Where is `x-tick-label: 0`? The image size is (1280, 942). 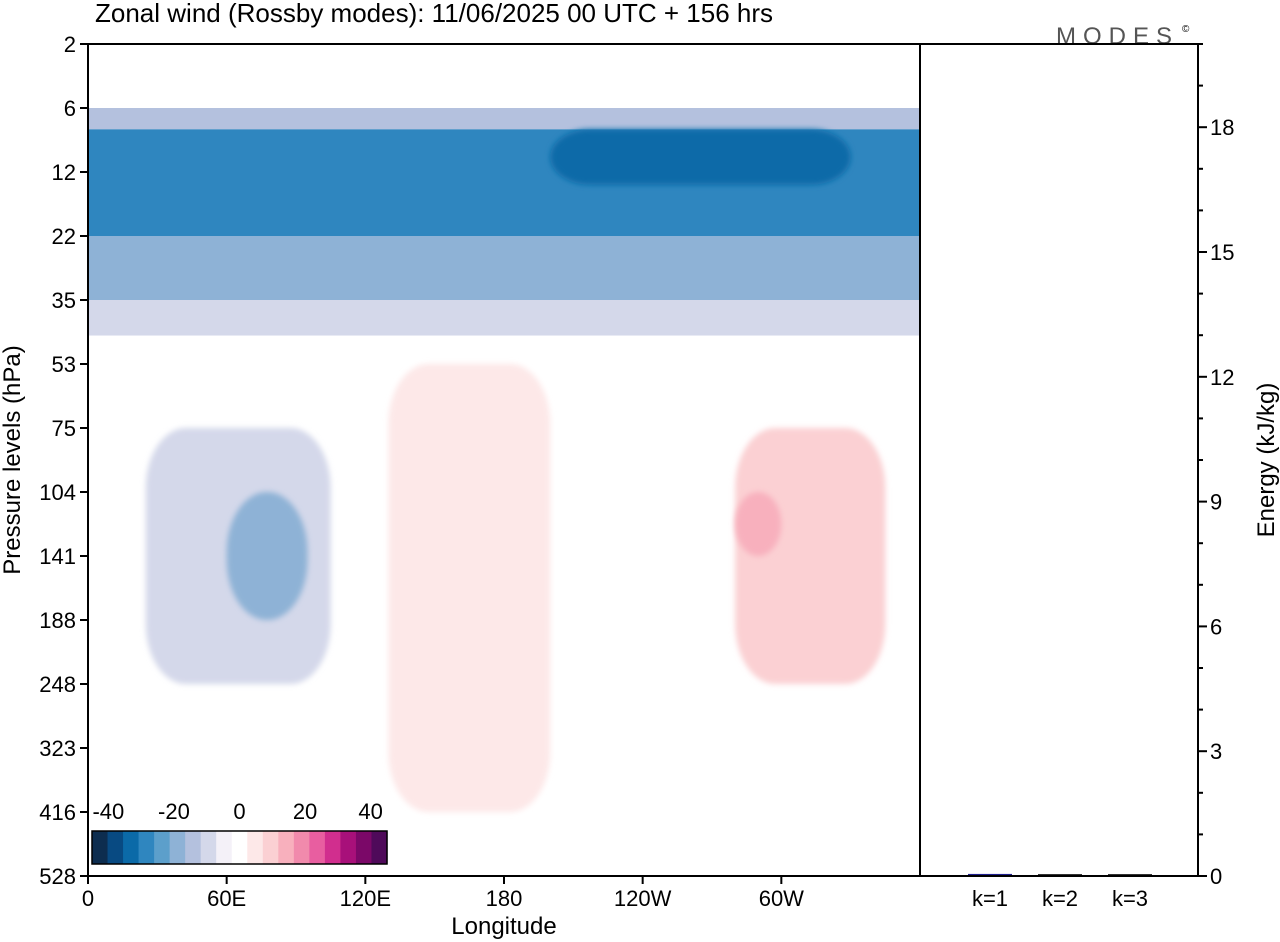
x-tick-label: 0 is located at coordinates (88, 898).